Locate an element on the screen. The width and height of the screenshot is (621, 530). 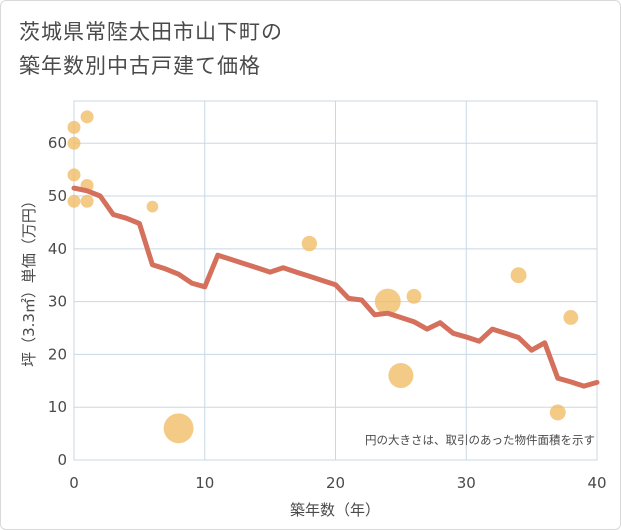
chart-title-line-1: 茨城県常陸太田市山下町の is located at coordinates (151, 32).